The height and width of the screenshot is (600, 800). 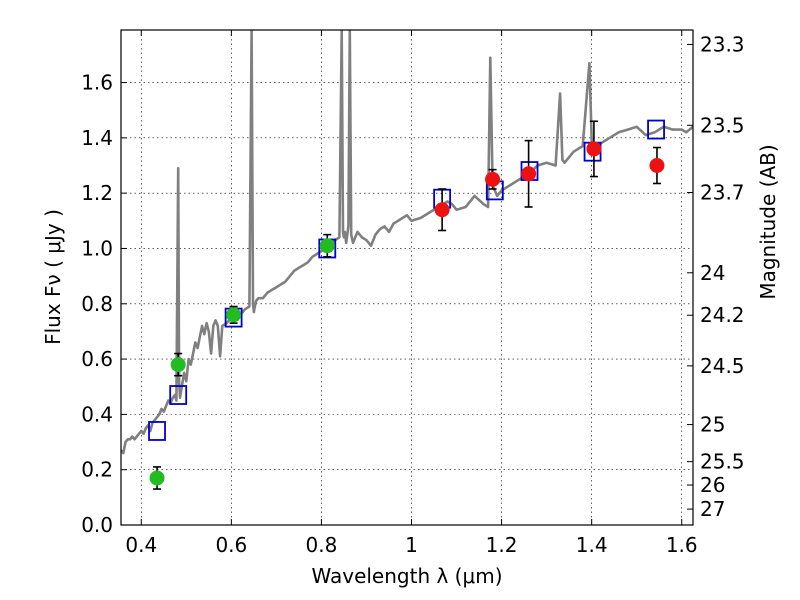 I want to click on magnitude-tick-label: 24.2, so click(x=722, y=315).